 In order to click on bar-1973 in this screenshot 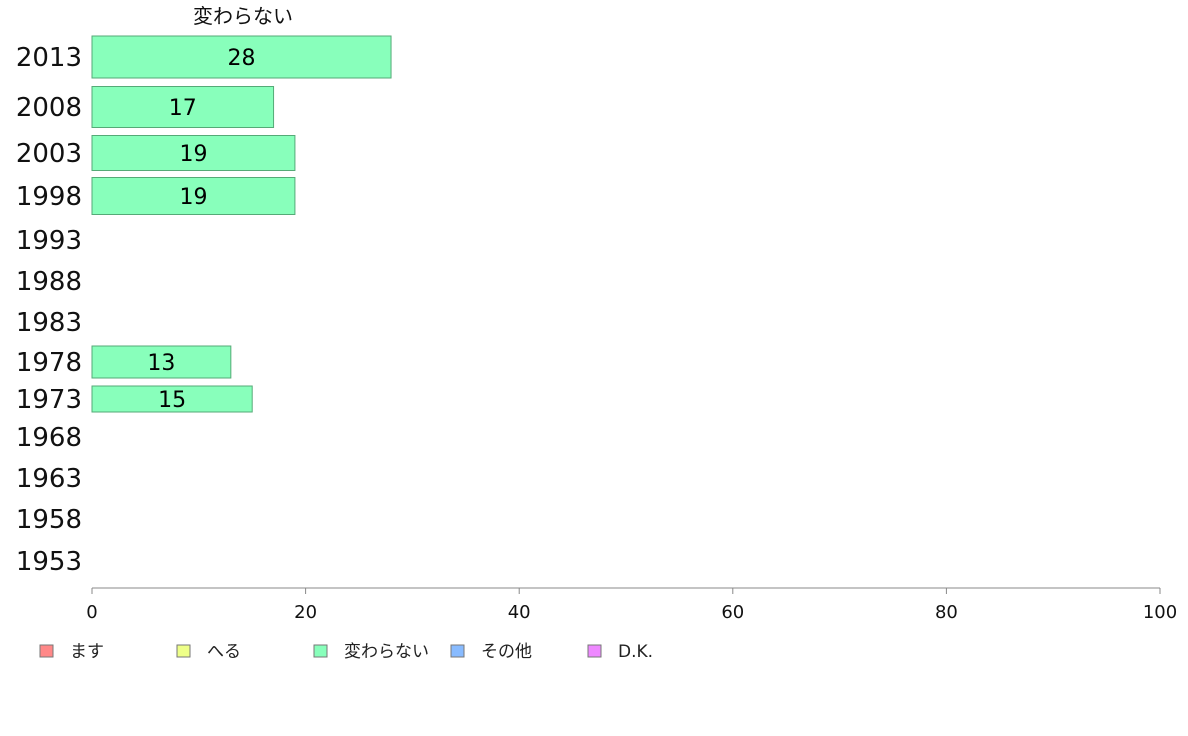, I will do `click(172, 399)`.